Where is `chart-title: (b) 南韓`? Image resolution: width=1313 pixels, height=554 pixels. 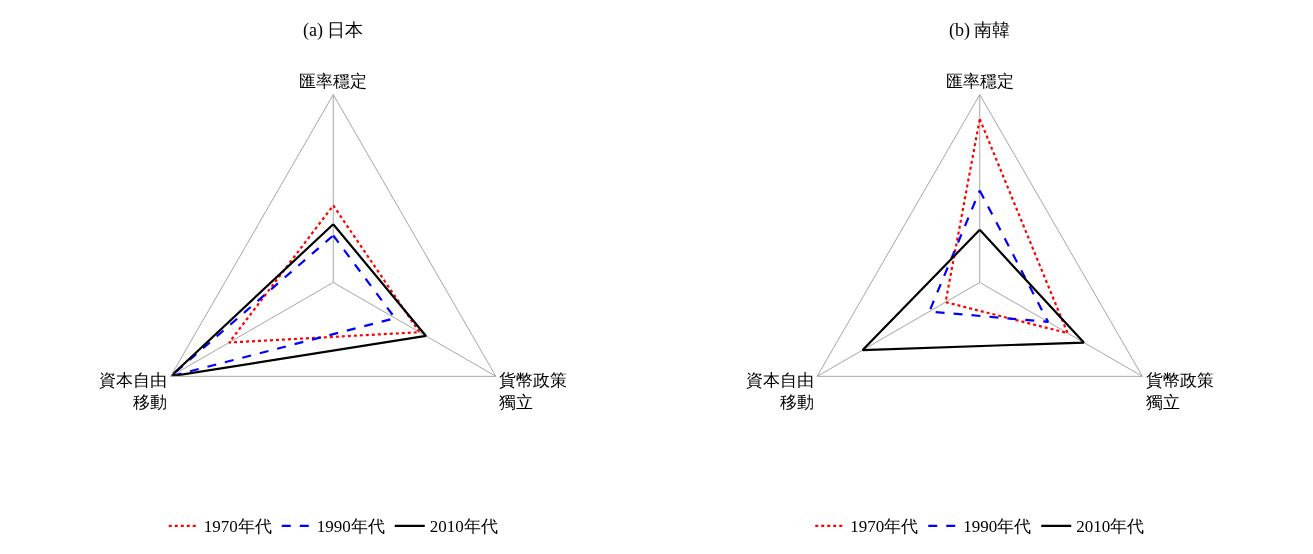
chart-title: (b) 南韓 is located at coordinates (980, 30).